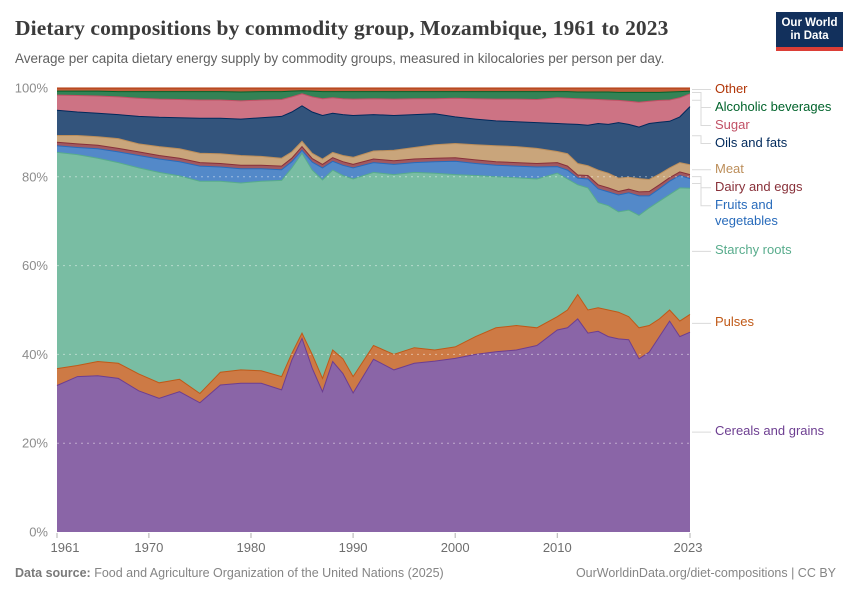 The image size is (850, 600). I want to click on area-pulses, so click(373, 348).